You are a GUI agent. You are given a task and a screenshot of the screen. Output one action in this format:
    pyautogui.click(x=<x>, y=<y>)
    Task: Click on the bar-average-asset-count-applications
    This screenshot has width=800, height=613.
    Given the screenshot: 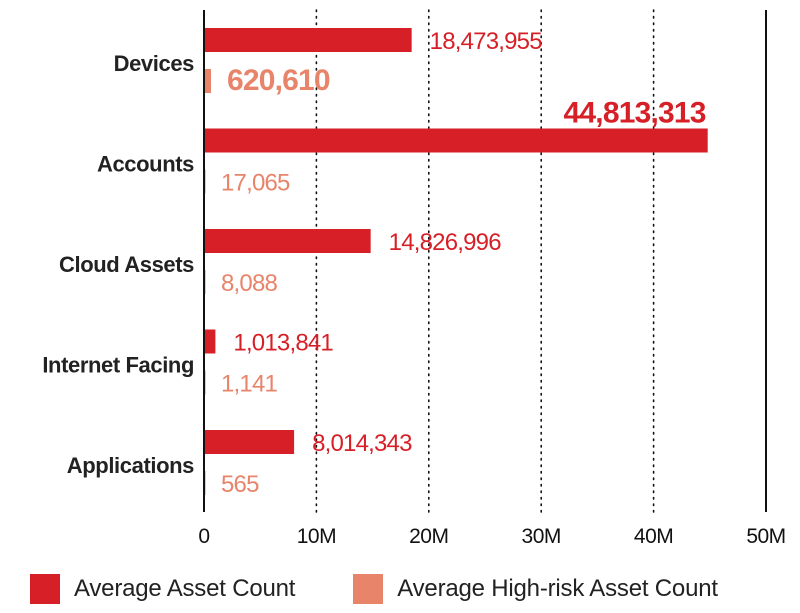 What is the action you would take?
    pyautogui.click(x=249, y=442)
    